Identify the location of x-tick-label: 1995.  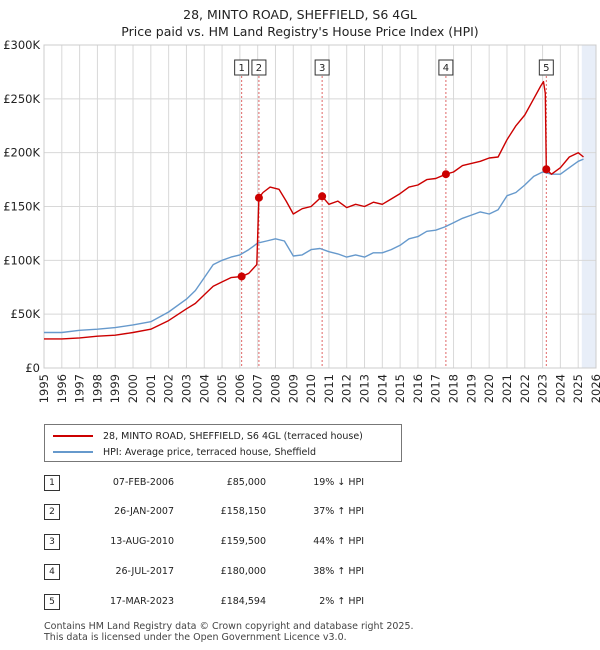
(44, 388).